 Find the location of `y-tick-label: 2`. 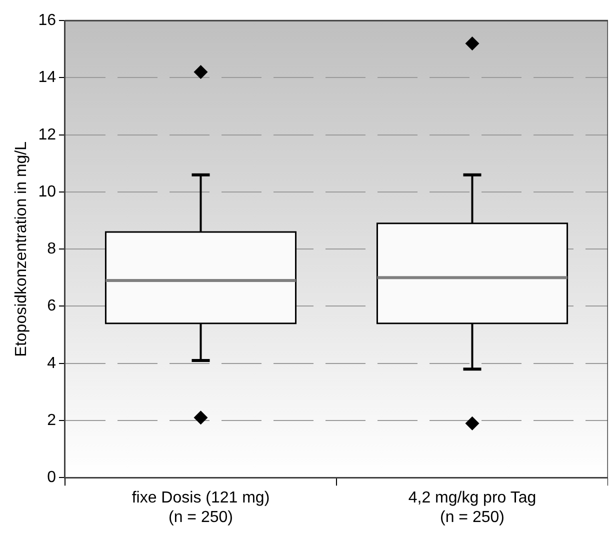

y-tick-label: 2 is located at coordinates (51, 420).